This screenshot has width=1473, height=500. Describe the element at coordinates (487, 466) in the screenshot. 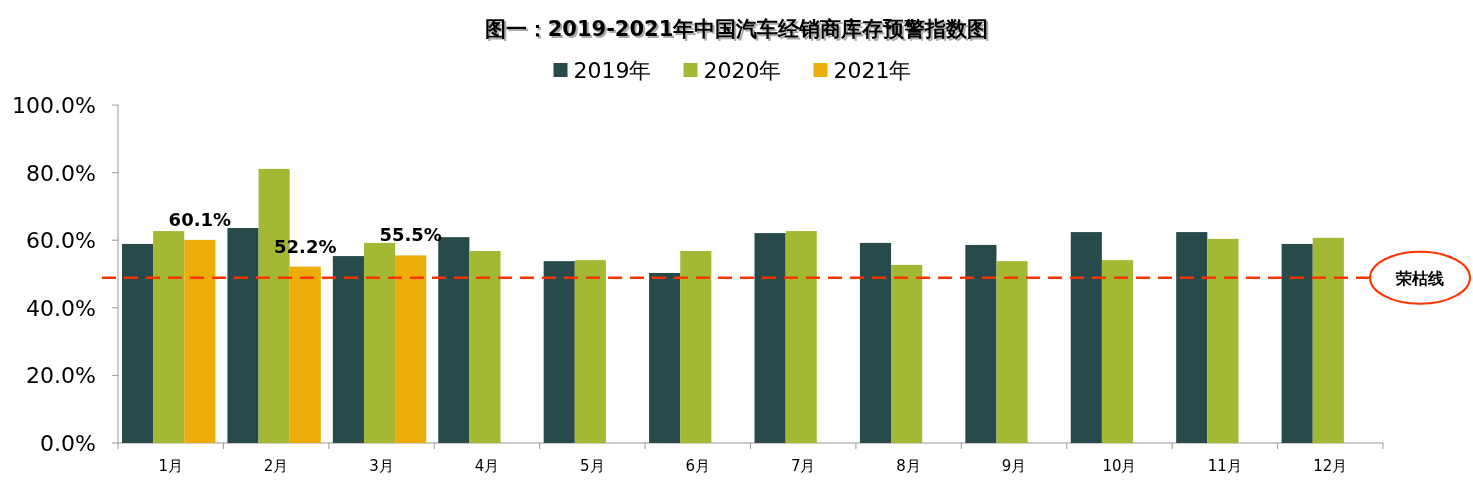

I see `x-tick-label: 4月` at that location.